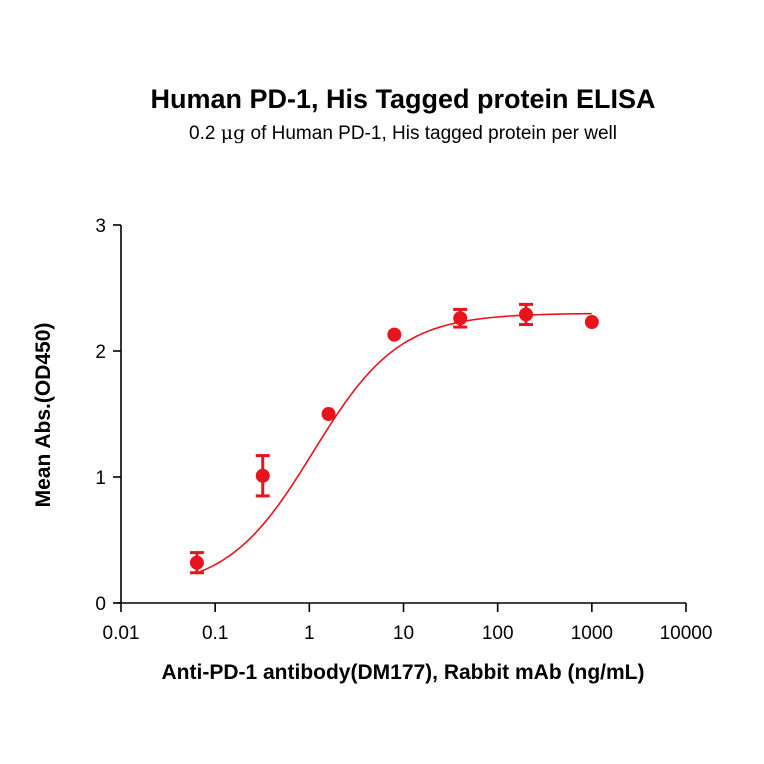 This screenshot has width=764, height=764. I want to click on x-tick-label: 10, so click(403, 633).